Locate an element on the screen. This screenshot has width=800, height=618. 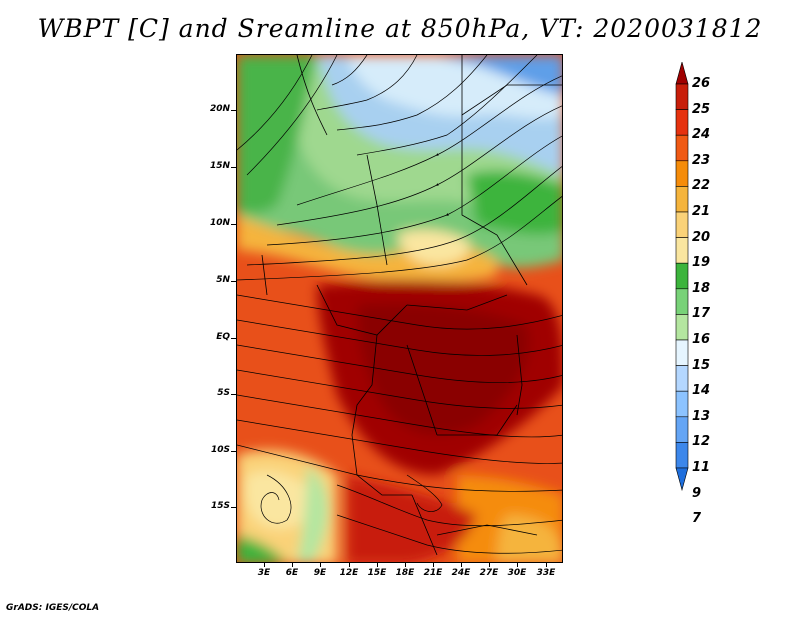
colorbar-label: 19 is located at coordinates (701, 263).